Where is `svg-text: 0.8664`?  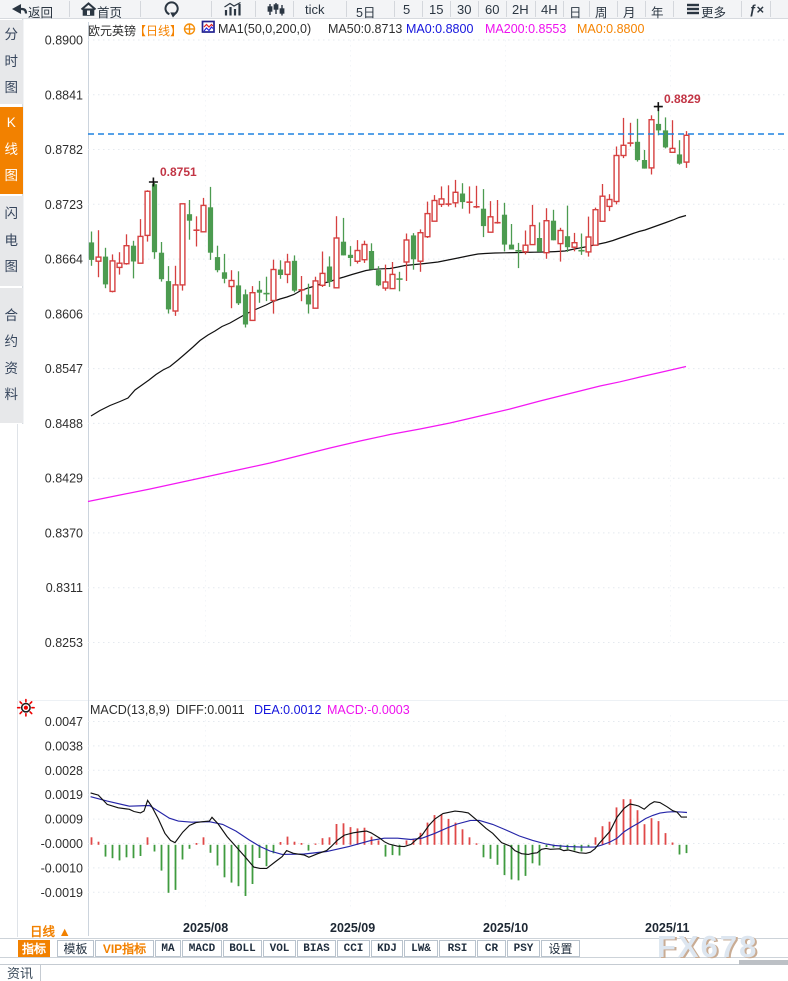 svg-text: 0.8664 is located at coordinates (64, 260).